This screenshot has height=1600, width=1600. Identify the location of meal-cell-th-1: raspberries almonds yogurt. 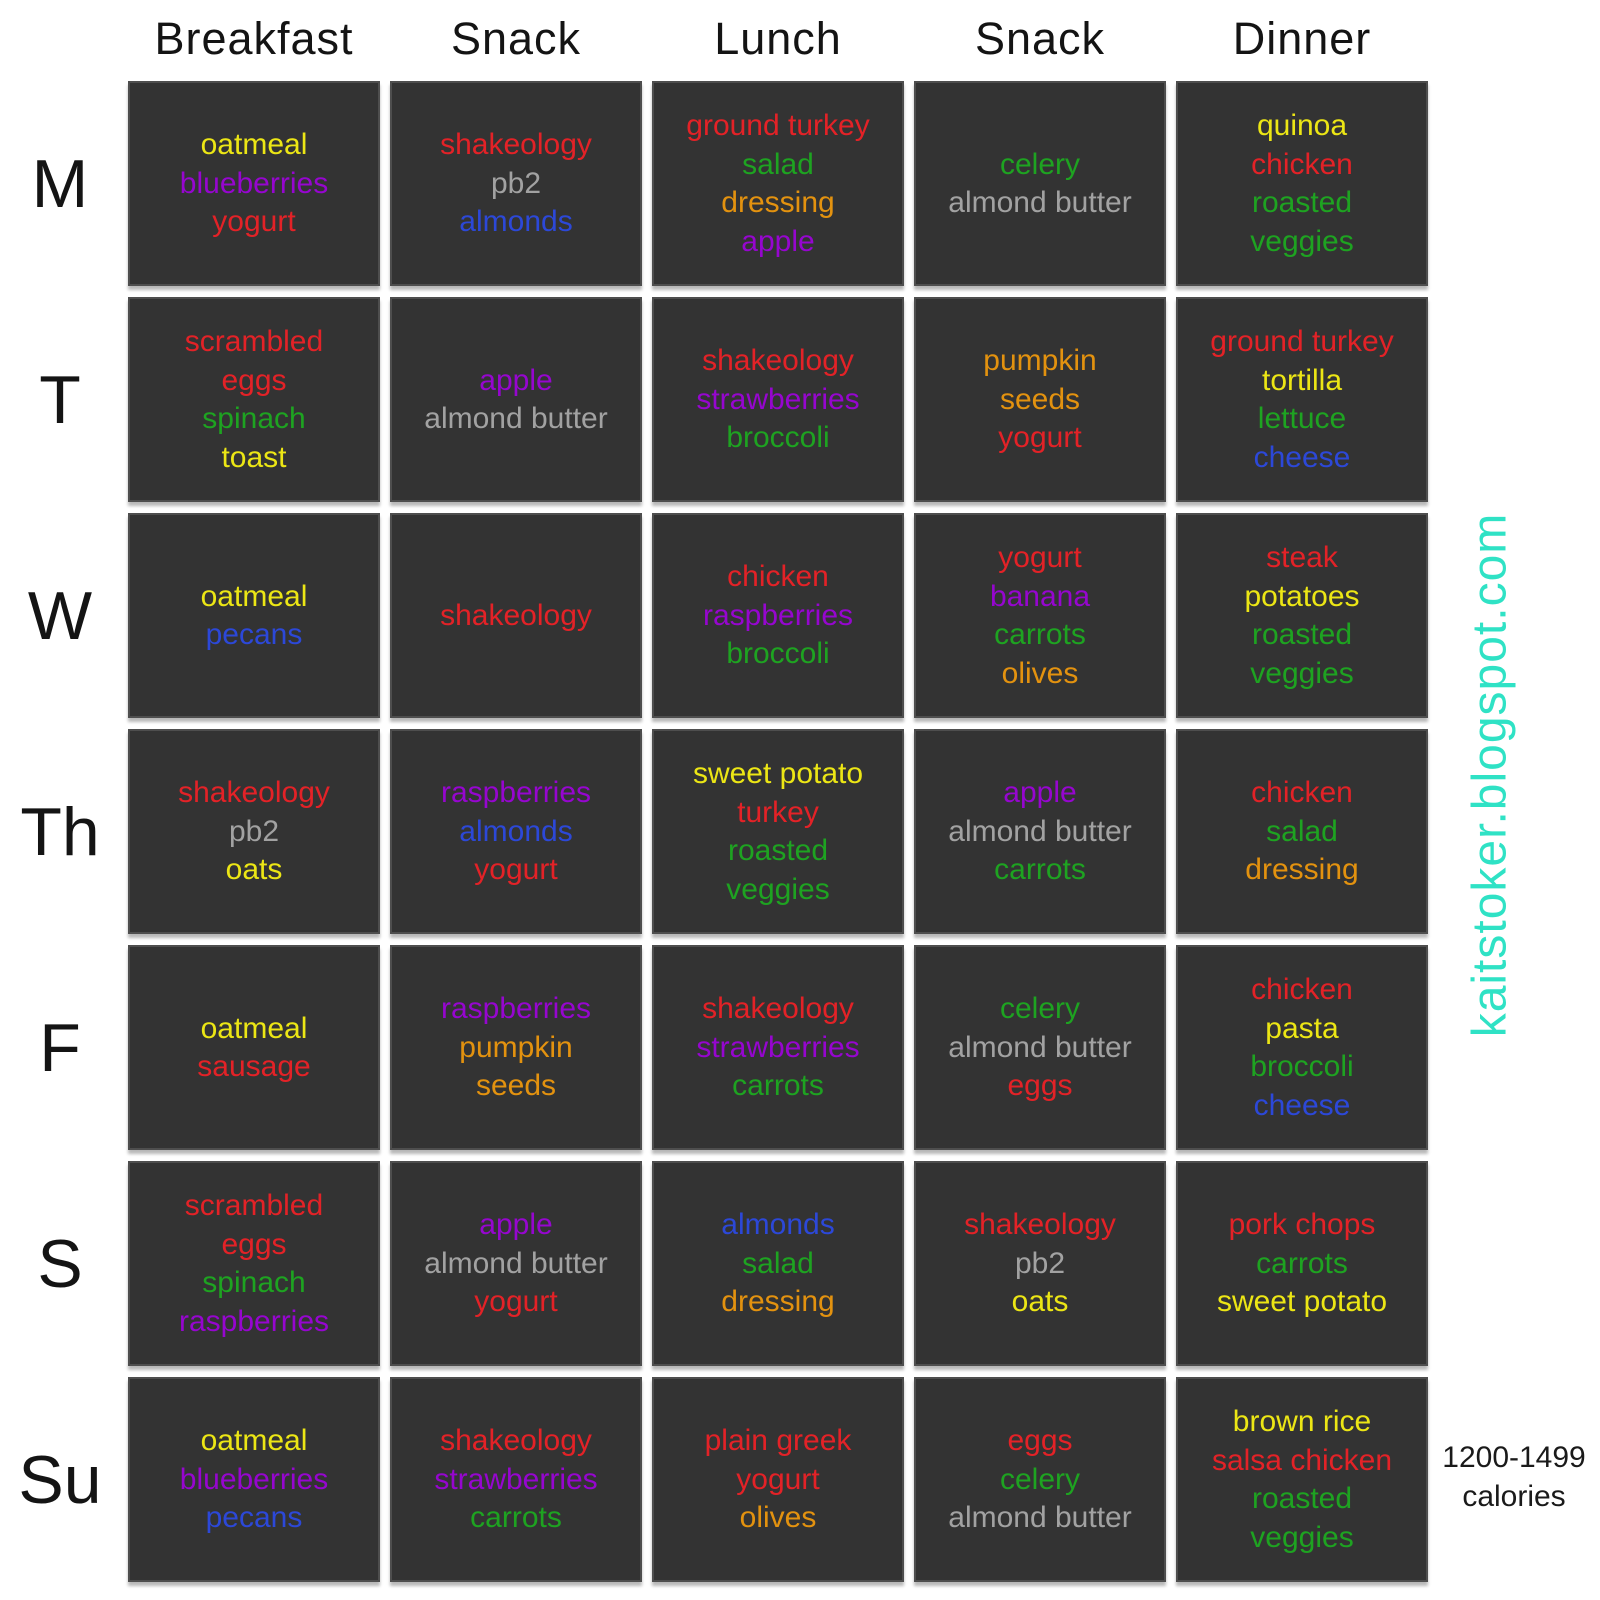
(516, 831).